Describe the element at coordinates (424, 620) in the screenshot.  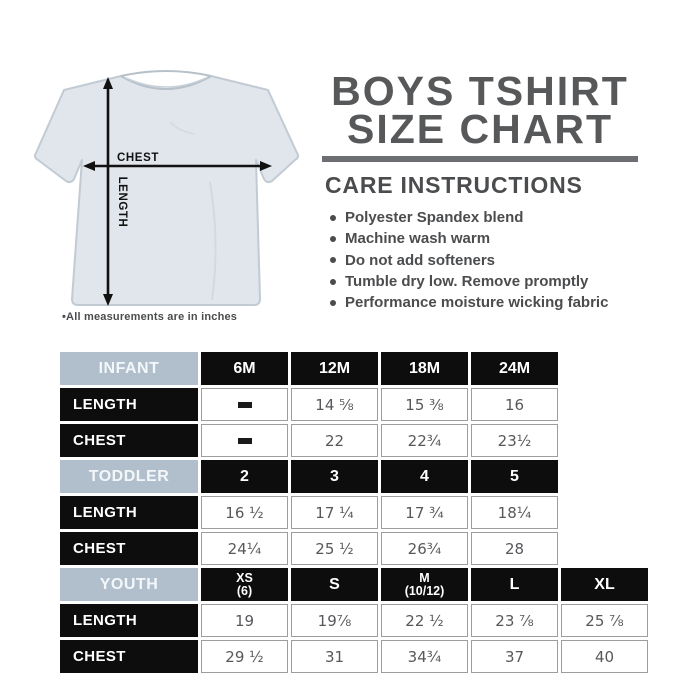
I see `measurement-cell: 22 ½` at that location.